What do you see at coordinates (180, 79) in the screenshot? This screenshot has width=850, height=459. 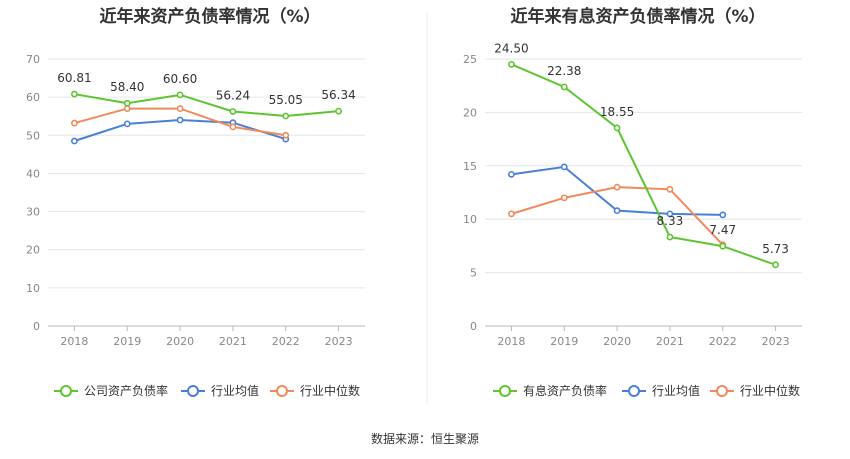 I see `data-label: 60.60` at bounding box center [180, 79].